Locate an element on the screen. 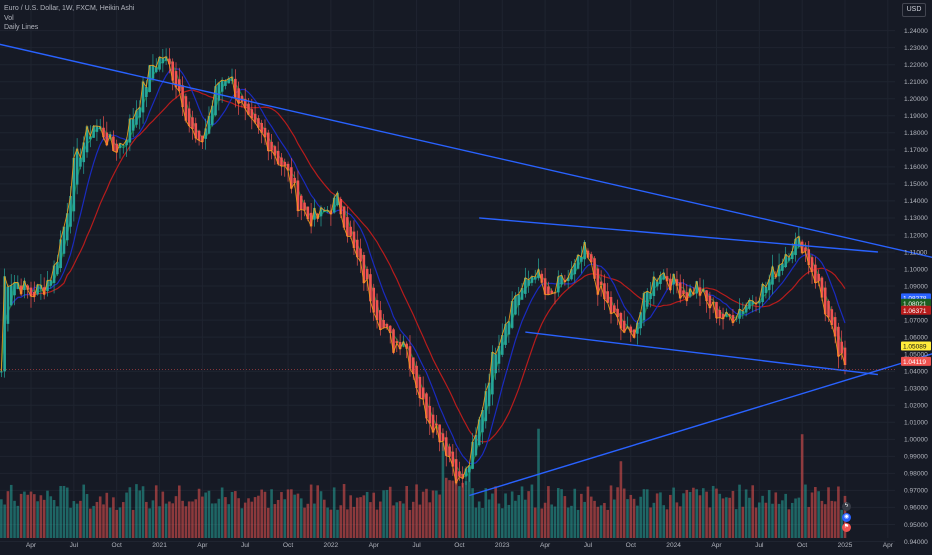  price-tick-label: 1.22000 is located at coordinates (916, 65).